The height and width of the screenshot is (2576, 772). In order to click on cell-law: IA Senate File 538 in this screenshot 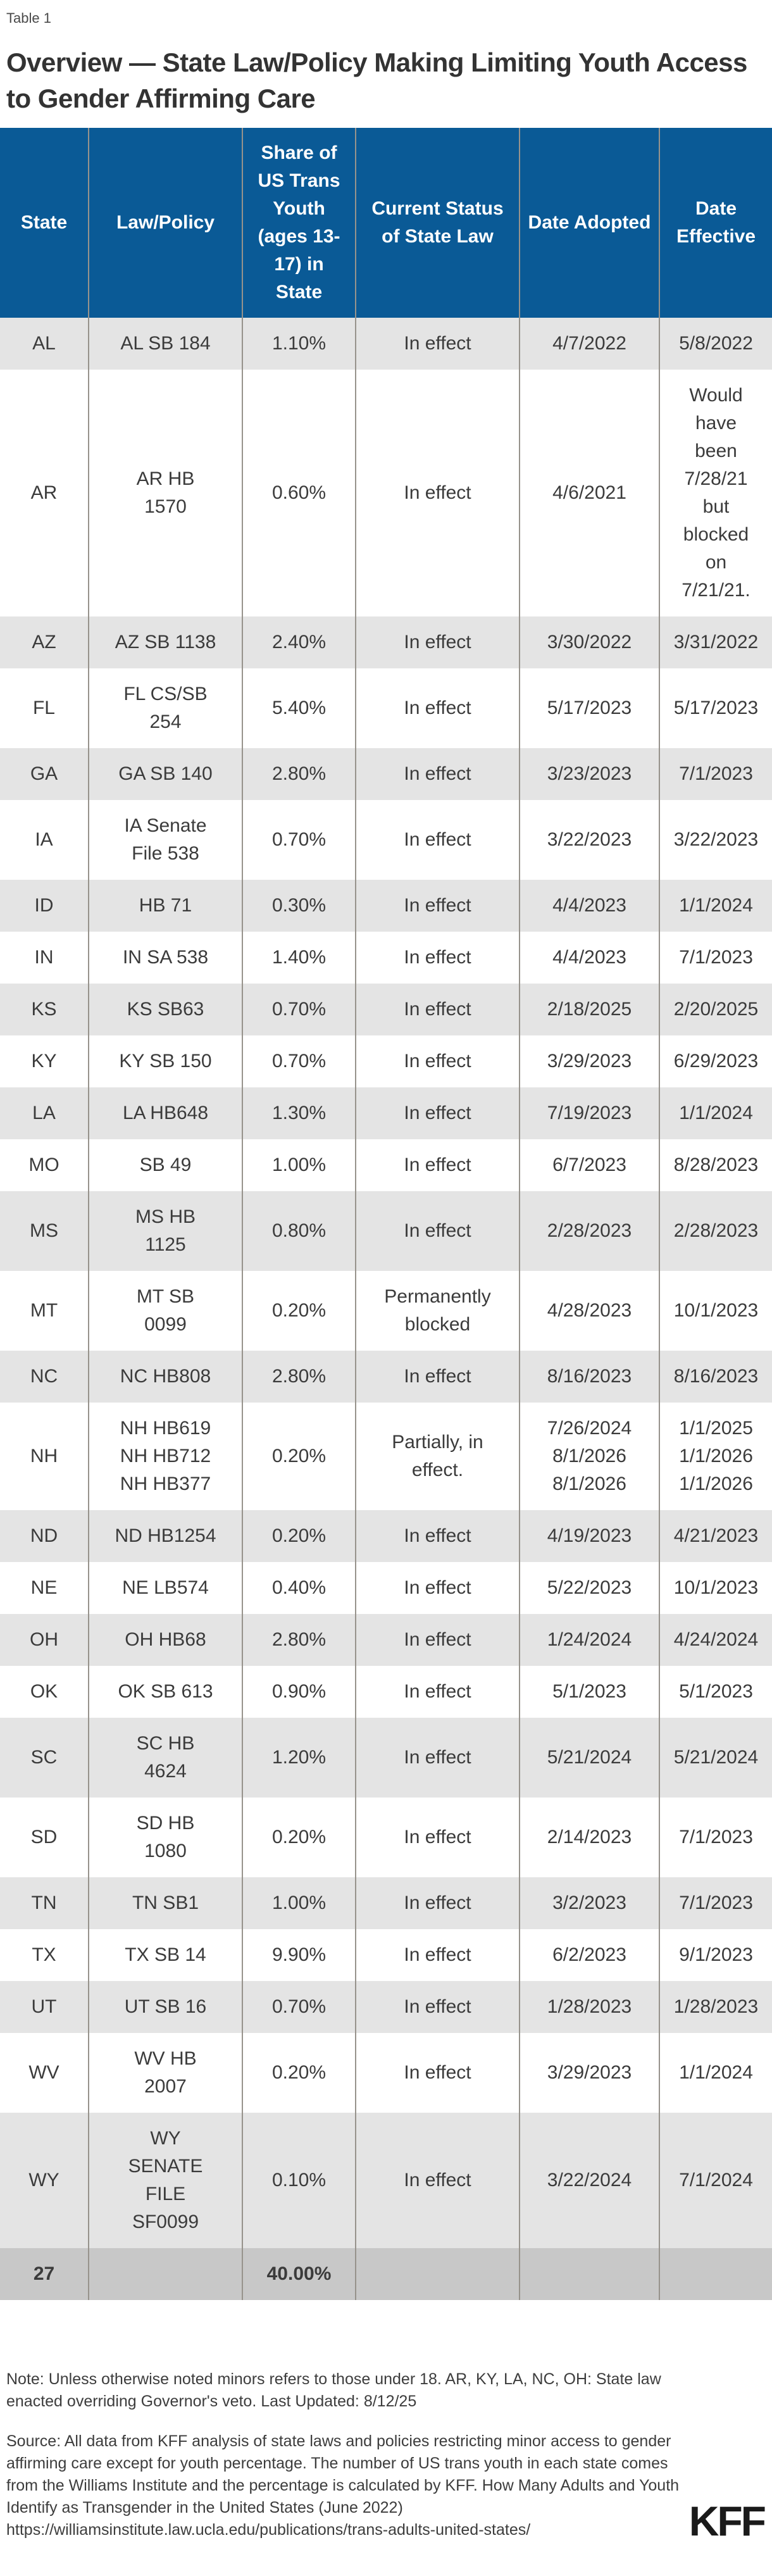, I will do `click(165, 840)`.